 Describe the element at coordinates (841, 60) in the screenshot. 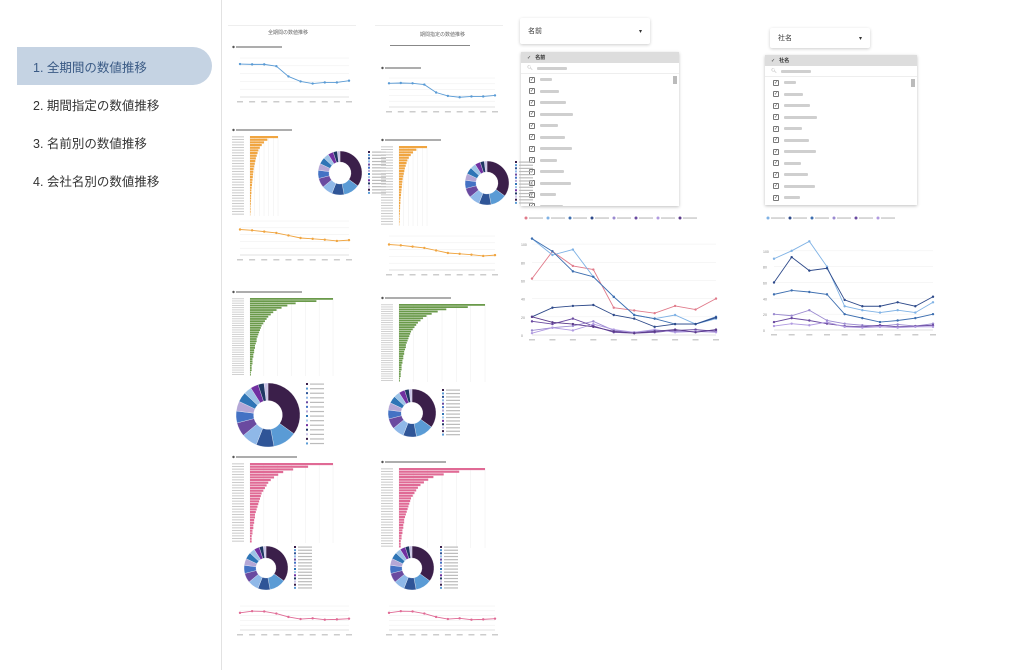

I see `select-all-row: ✓ 社名` at that location.